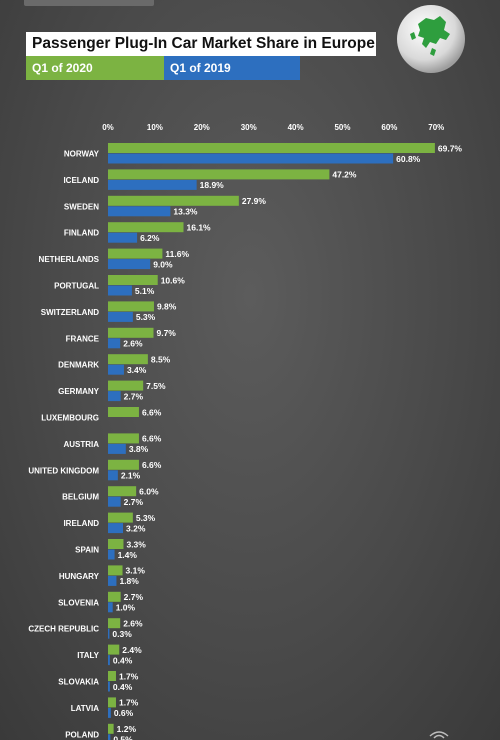 This screenshot has height=740, width=500. Describe the element at coordinates (123, 737) in the screenshot. I see `data-label-q1-2019: 0.5%` at that location.